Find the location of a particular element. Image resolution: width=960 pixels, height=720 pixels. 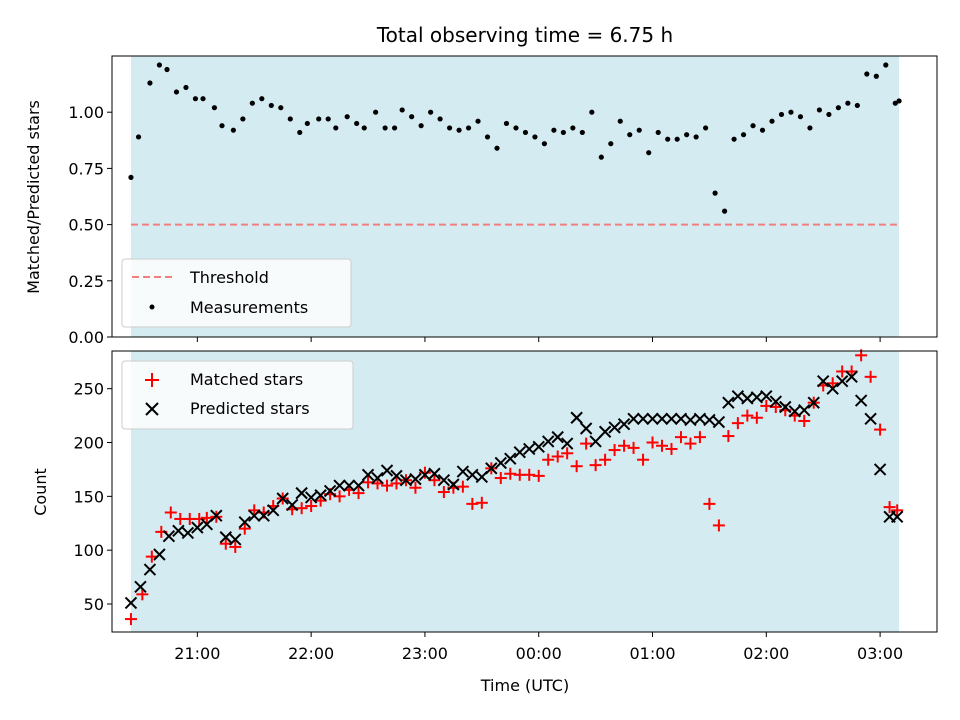

top-x-ticks is located at coordinates (538, 339).